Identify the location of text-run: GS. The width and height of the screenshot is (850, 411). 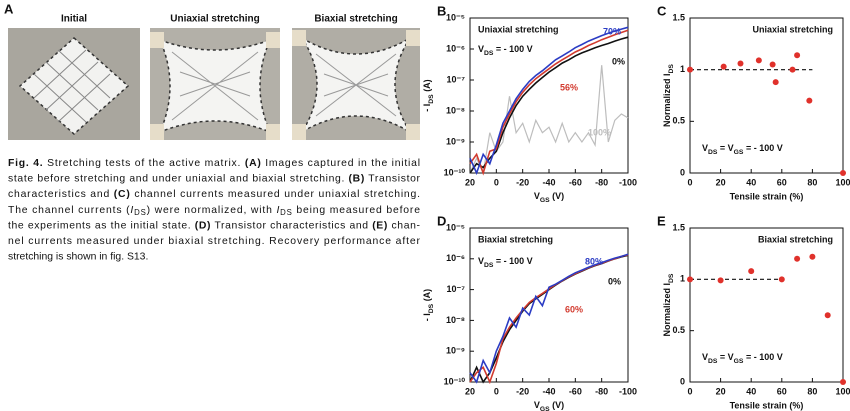
(739, 361).